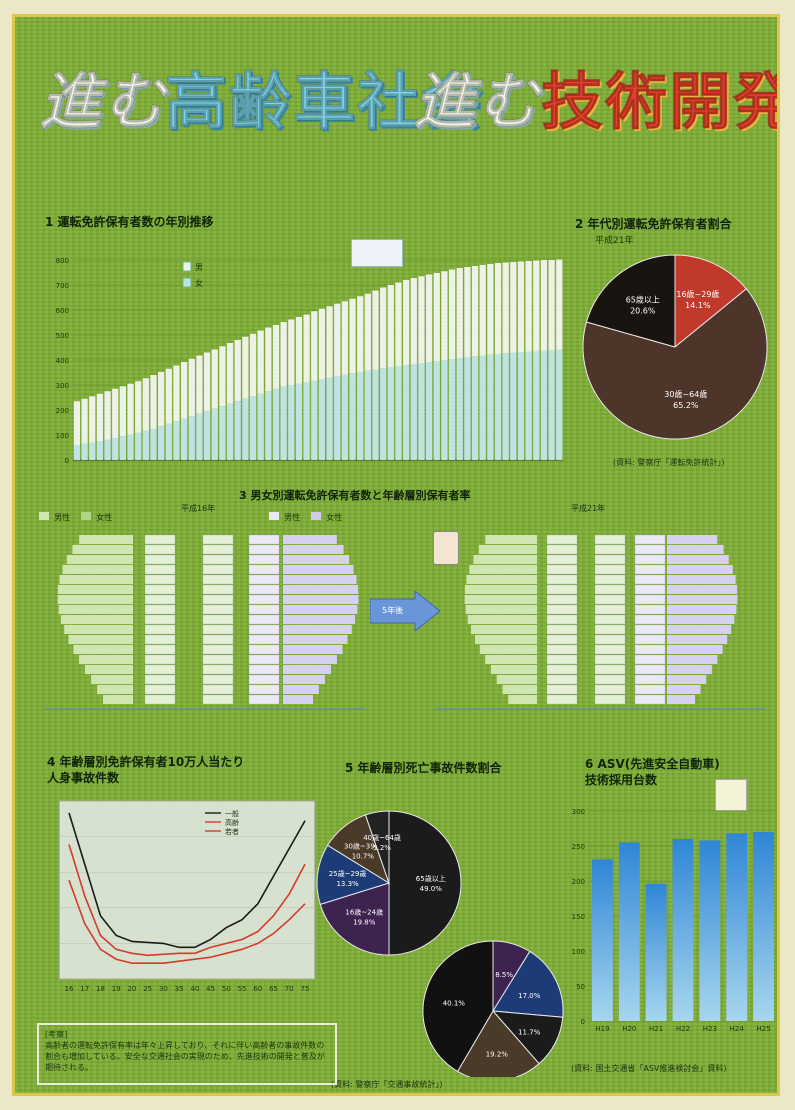  I want to click on chart4-xtick: 45, so click(210, 989).